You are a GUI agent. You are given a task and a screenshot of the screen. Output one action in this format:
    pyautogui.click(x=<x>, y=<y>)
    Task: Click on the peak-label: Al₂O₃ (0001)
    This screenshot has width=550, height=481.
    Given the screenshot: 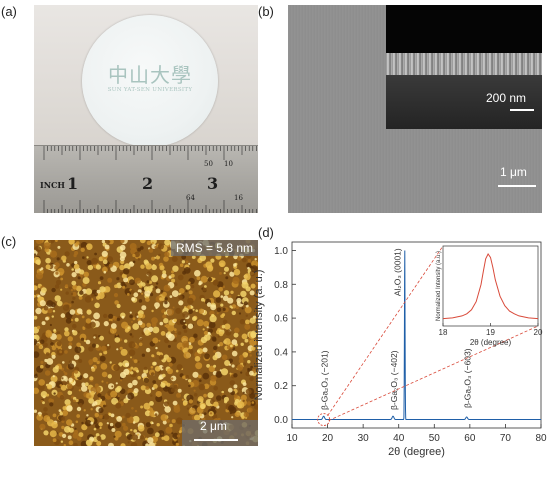 What is the action you would take?
    pyautogui.click(x=398, y=272)
    